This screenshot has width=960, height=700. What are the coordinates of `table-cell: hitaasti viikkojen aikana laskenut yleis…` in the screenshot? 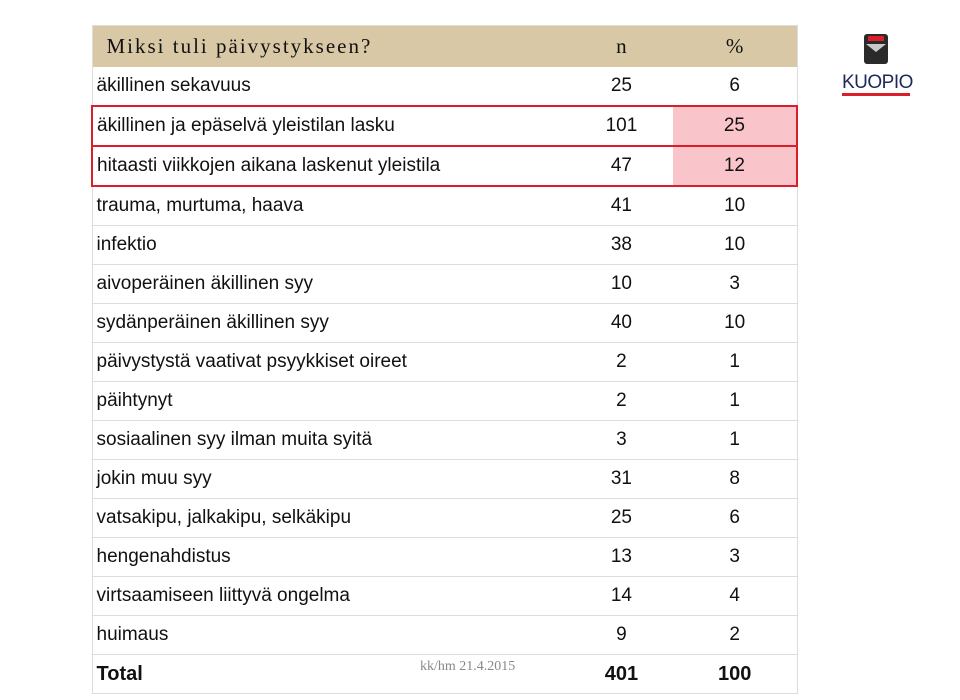 It's located at (330, 166).